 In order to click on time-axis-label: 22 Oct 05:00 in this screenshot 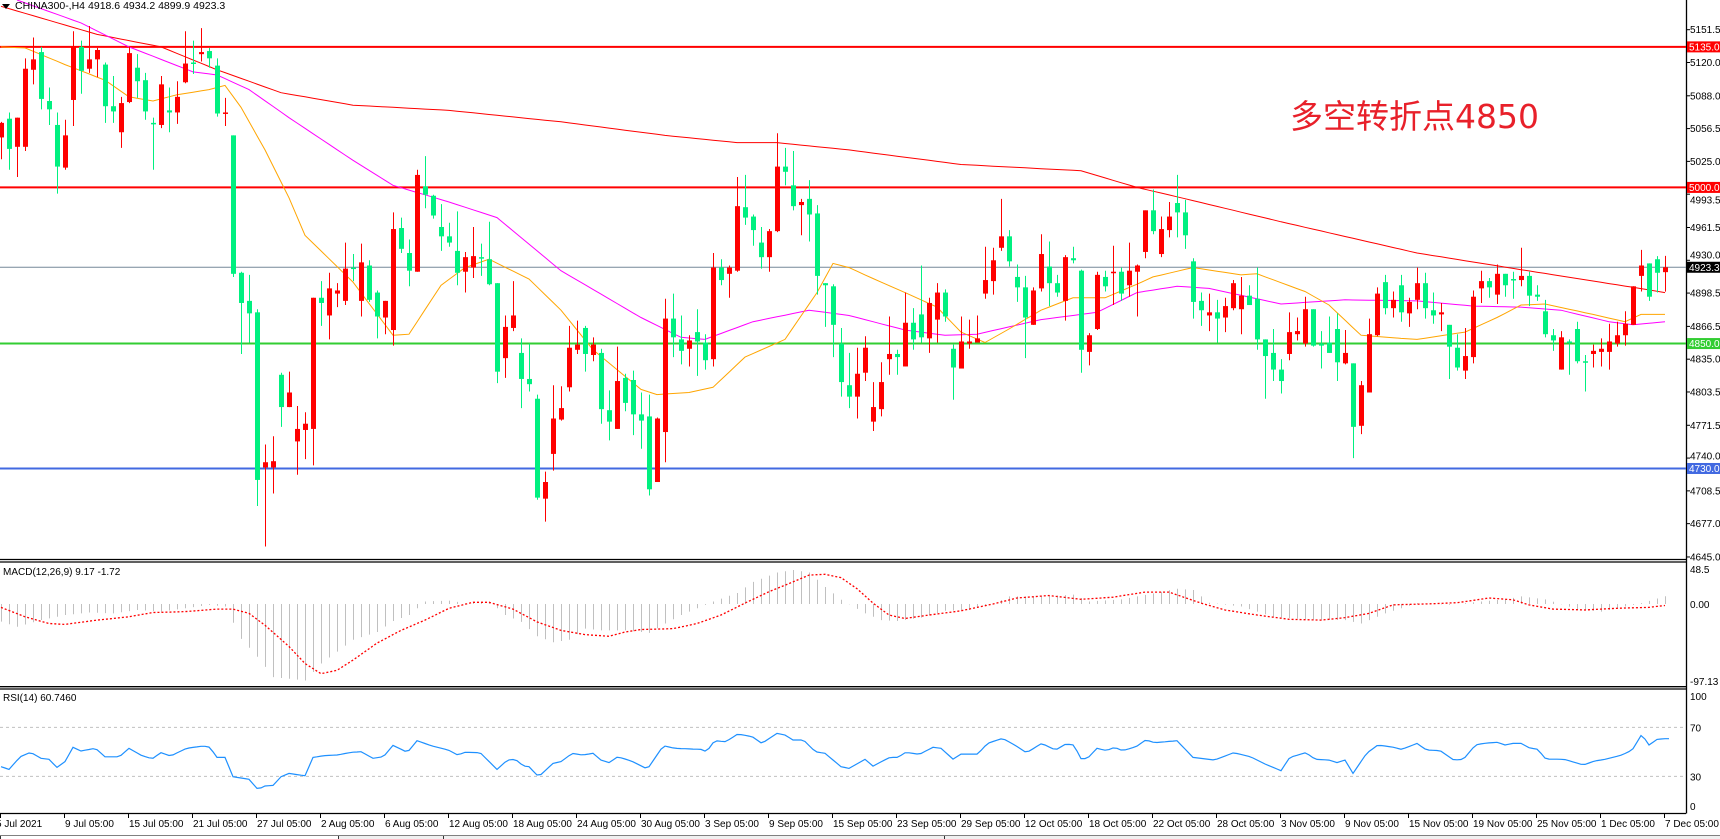, I will do `click(1182, 824)`.